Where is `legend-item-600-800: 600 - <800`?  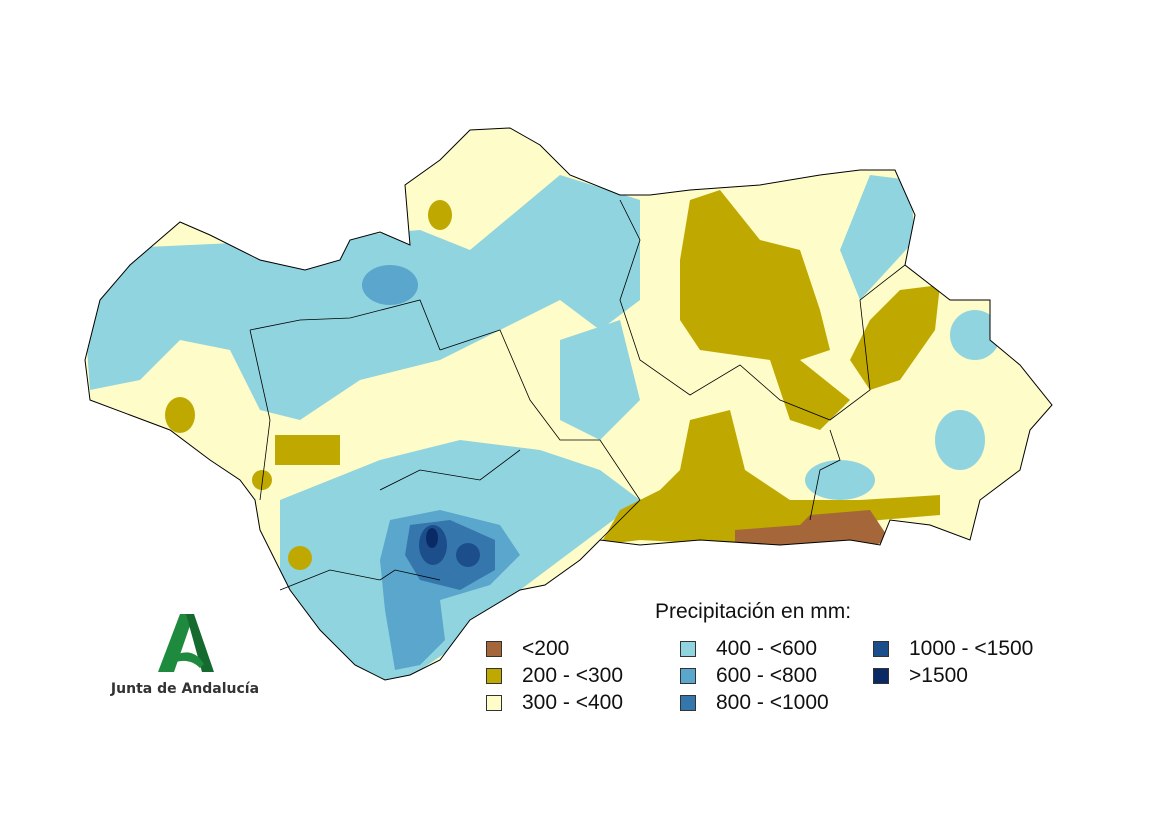 legend-item-600-800: 600 - <800 is located at coordinates (748, 676).